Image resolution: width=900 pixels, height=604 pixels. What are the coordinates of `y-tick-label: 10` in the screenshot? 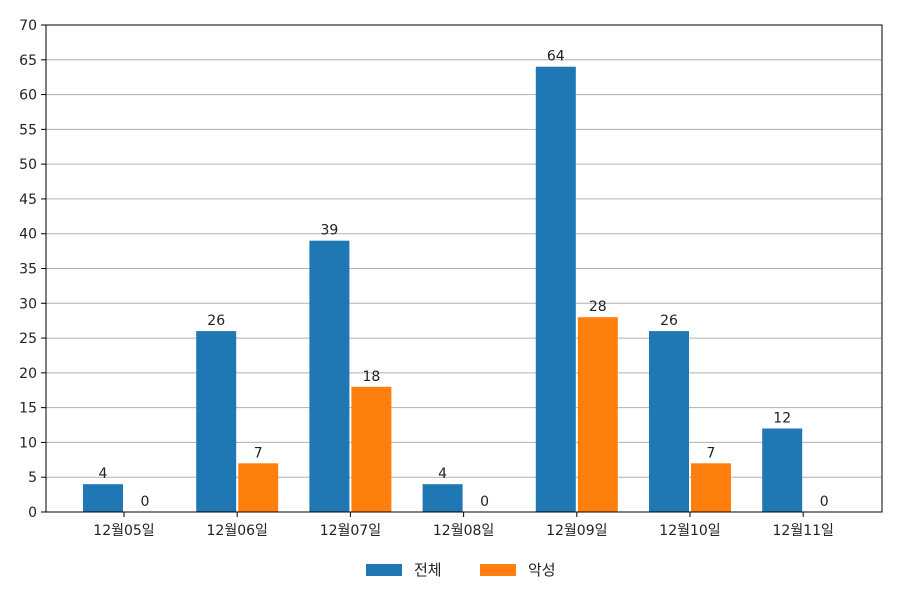 It's located at (28, 443).